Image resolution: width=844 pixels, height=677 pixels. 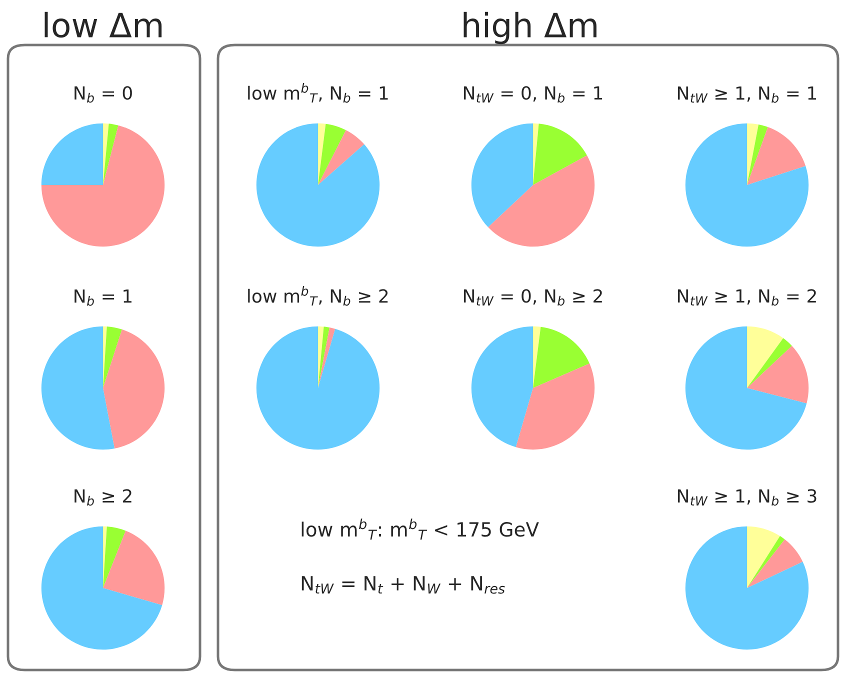 I want to click on chart-title: low m$^{b}$$_{T}$, N$_{b}$ ≥ 2, so click(x=318, y=296).